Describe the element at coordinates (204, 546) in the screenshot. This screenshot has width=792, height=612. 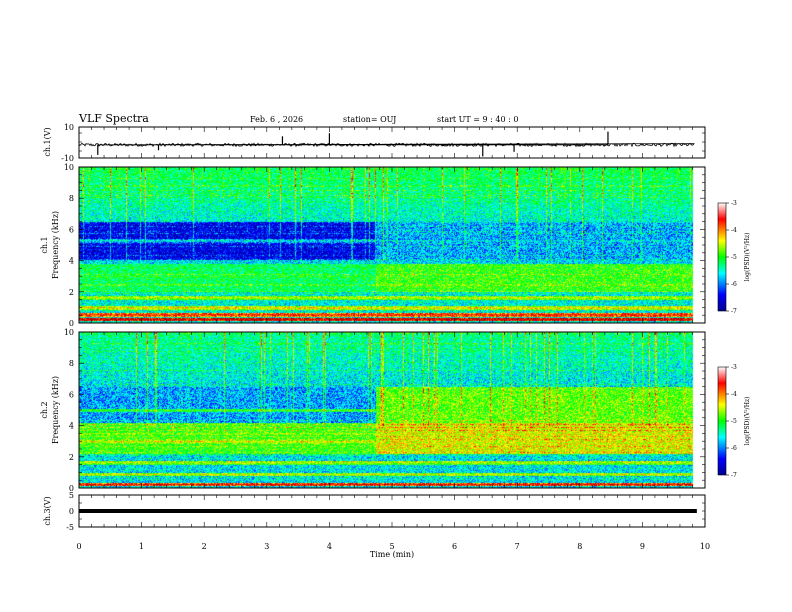
I see `x-tick-label: 2` at that location.